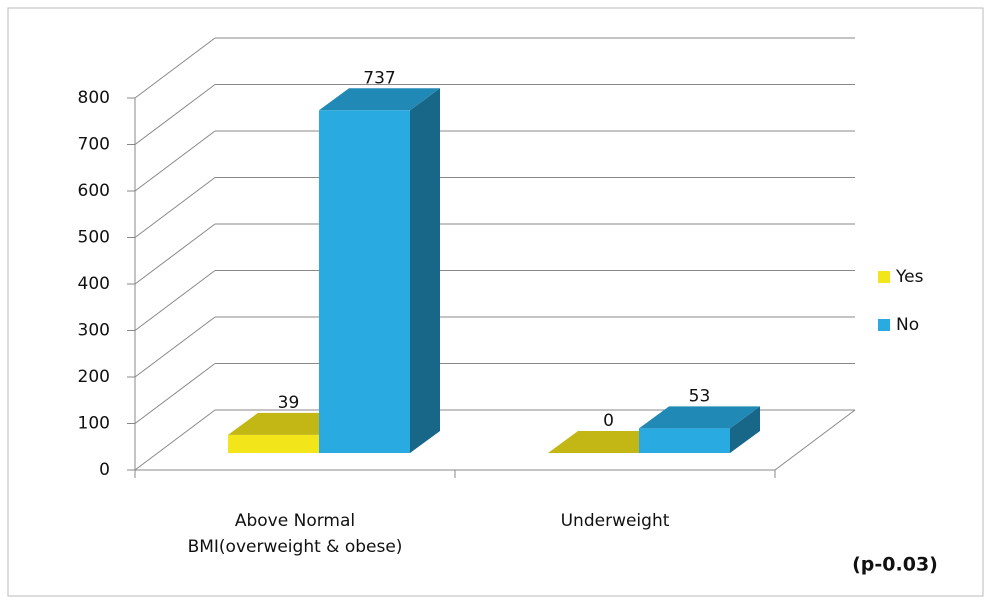 This screenshot has width=993, height=604. What do you see at coordinates (895, 565) in the screenshot?
I see `annotation: (p-0.03)` at bounding box center [895, 565].